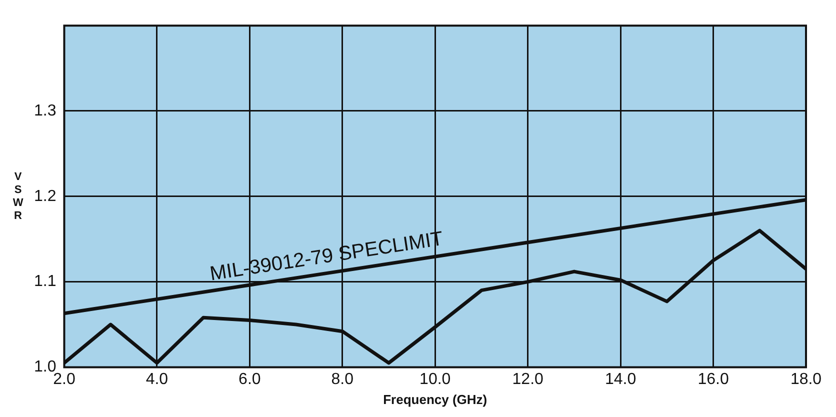 The height and width of the screenshot is (417, 836). I want to click on y-tick-label: 1.3, so click(45, 111).